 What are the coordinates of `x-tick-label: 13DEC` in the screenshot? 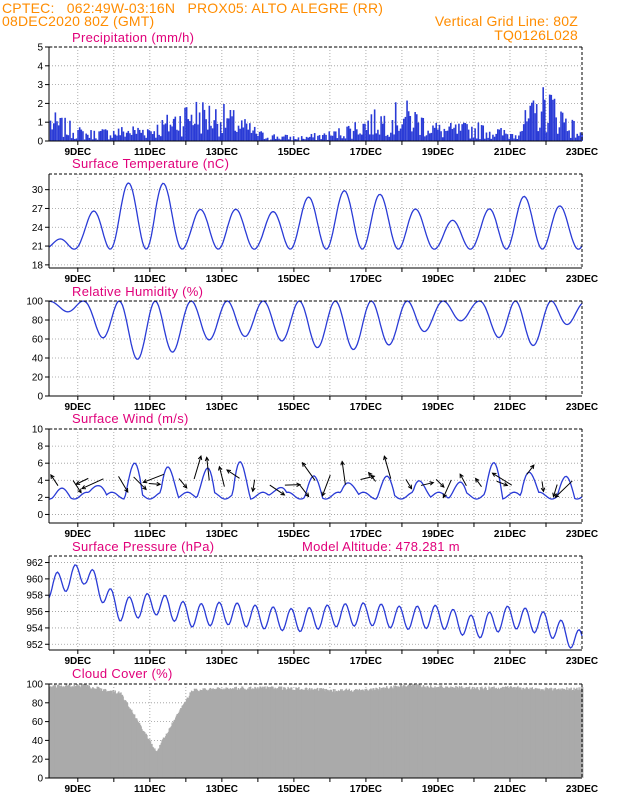 It's located at (222, 661).